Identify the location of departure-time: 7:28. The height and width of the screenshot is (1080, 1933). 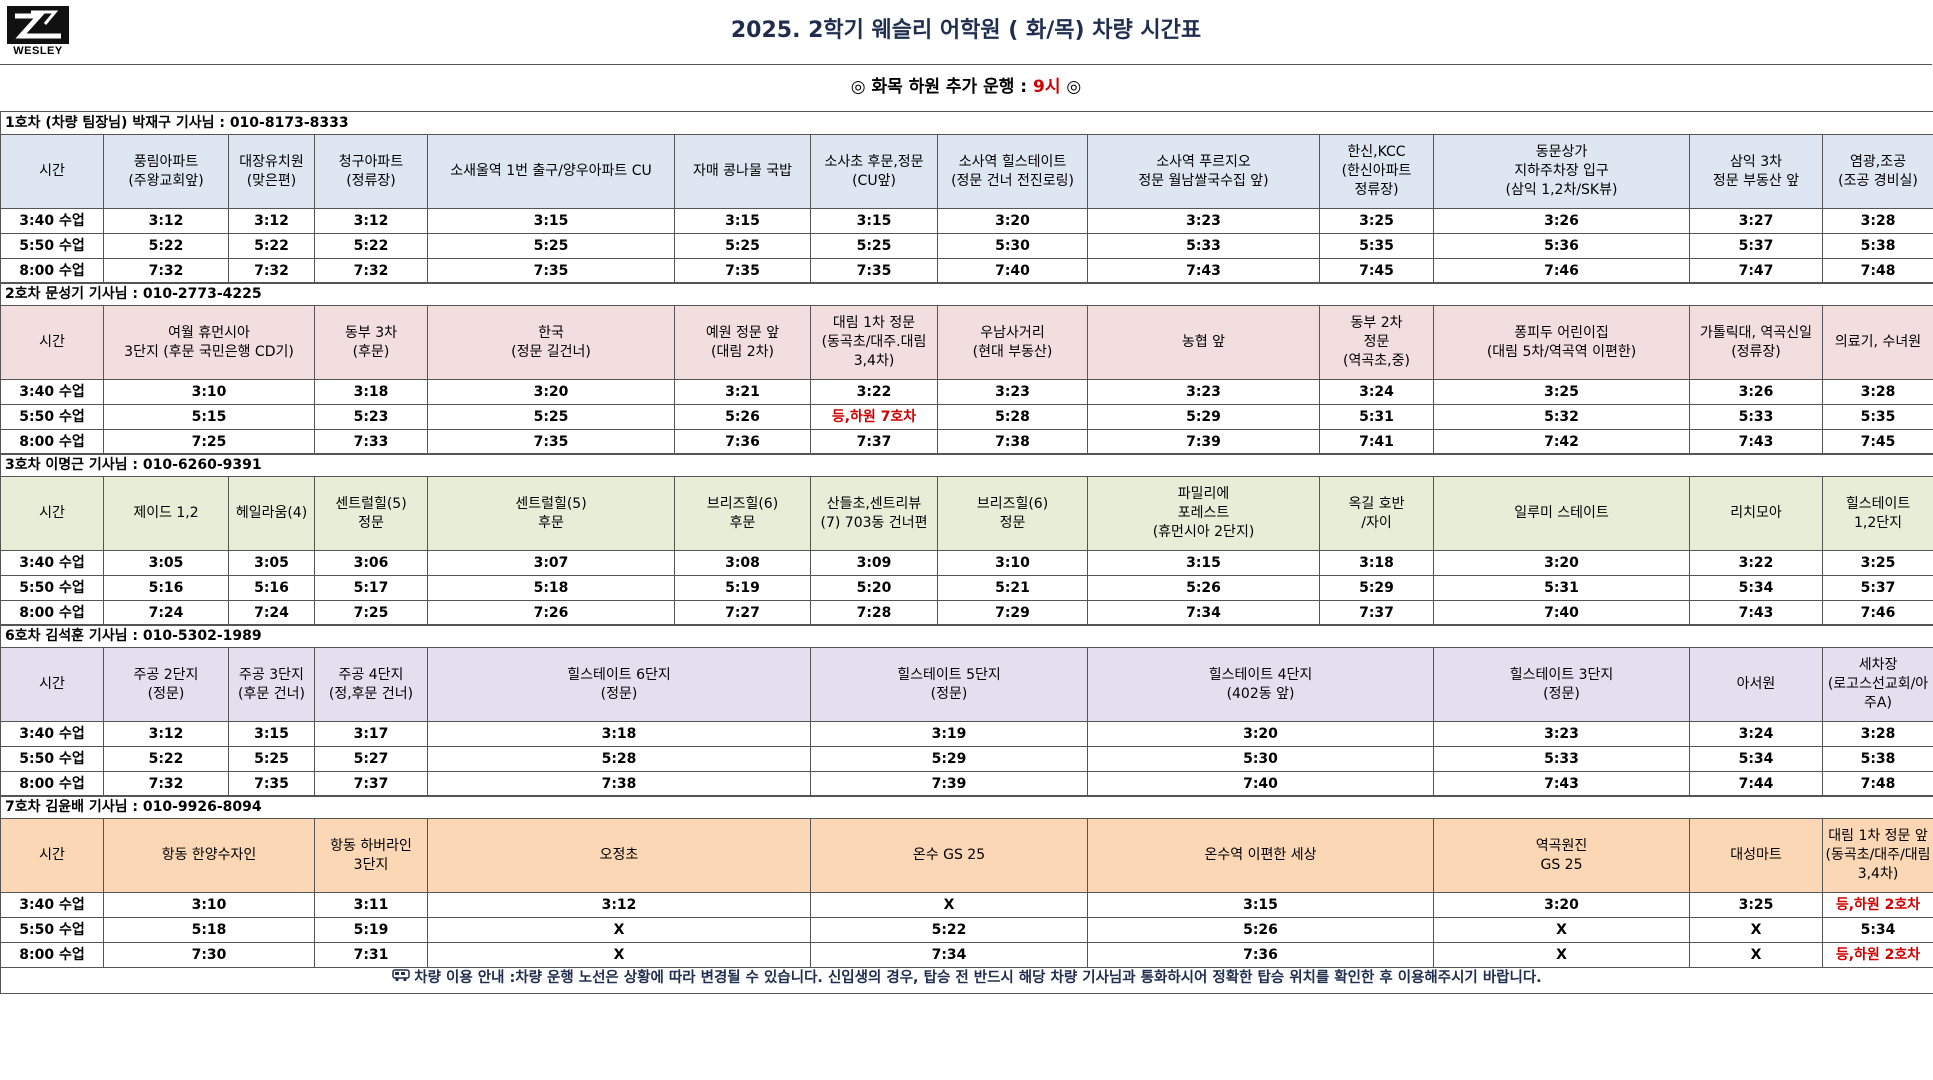
(874, 613).